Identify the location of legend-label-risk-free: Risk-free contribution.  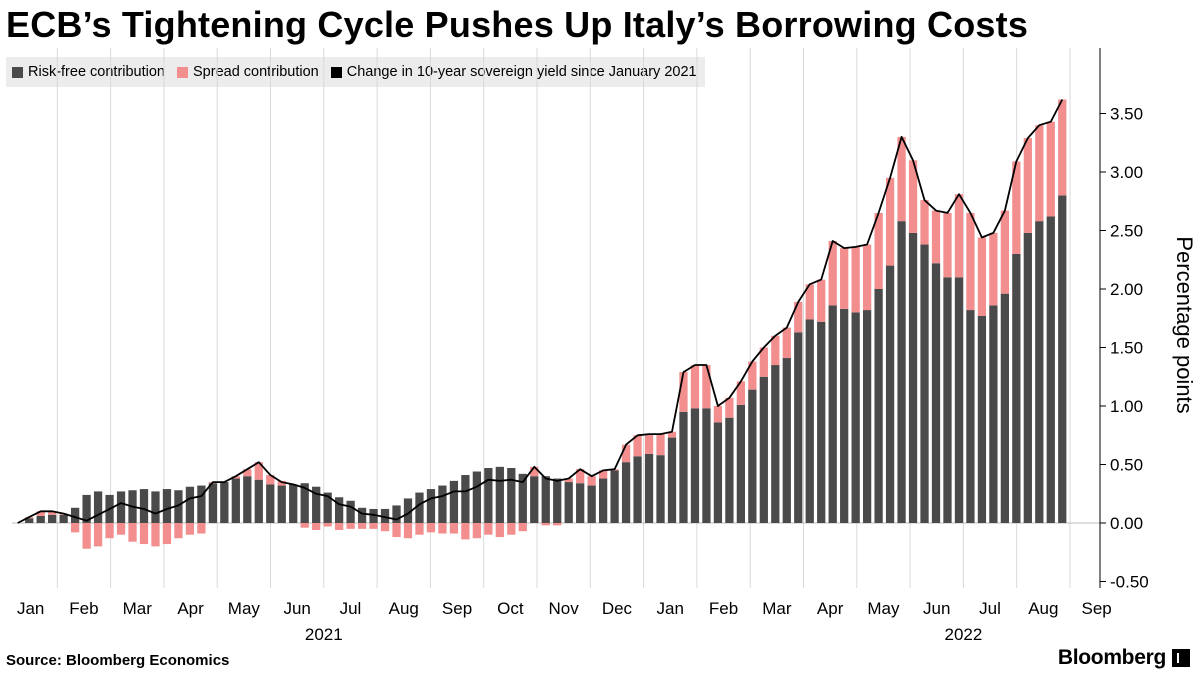
(96, 72).